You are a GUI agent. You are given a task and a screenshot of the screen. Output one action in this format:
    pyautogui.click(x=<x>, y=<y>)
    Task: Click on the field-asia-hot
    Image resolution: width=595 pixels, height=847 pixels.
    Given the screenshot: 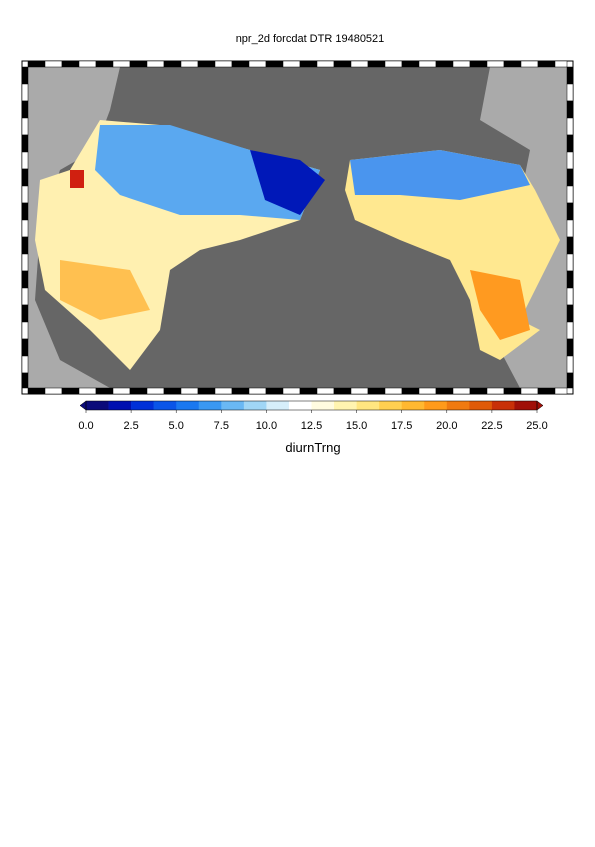 What is the action you would take?
    pyautogui.click(x=77, y=179)
    